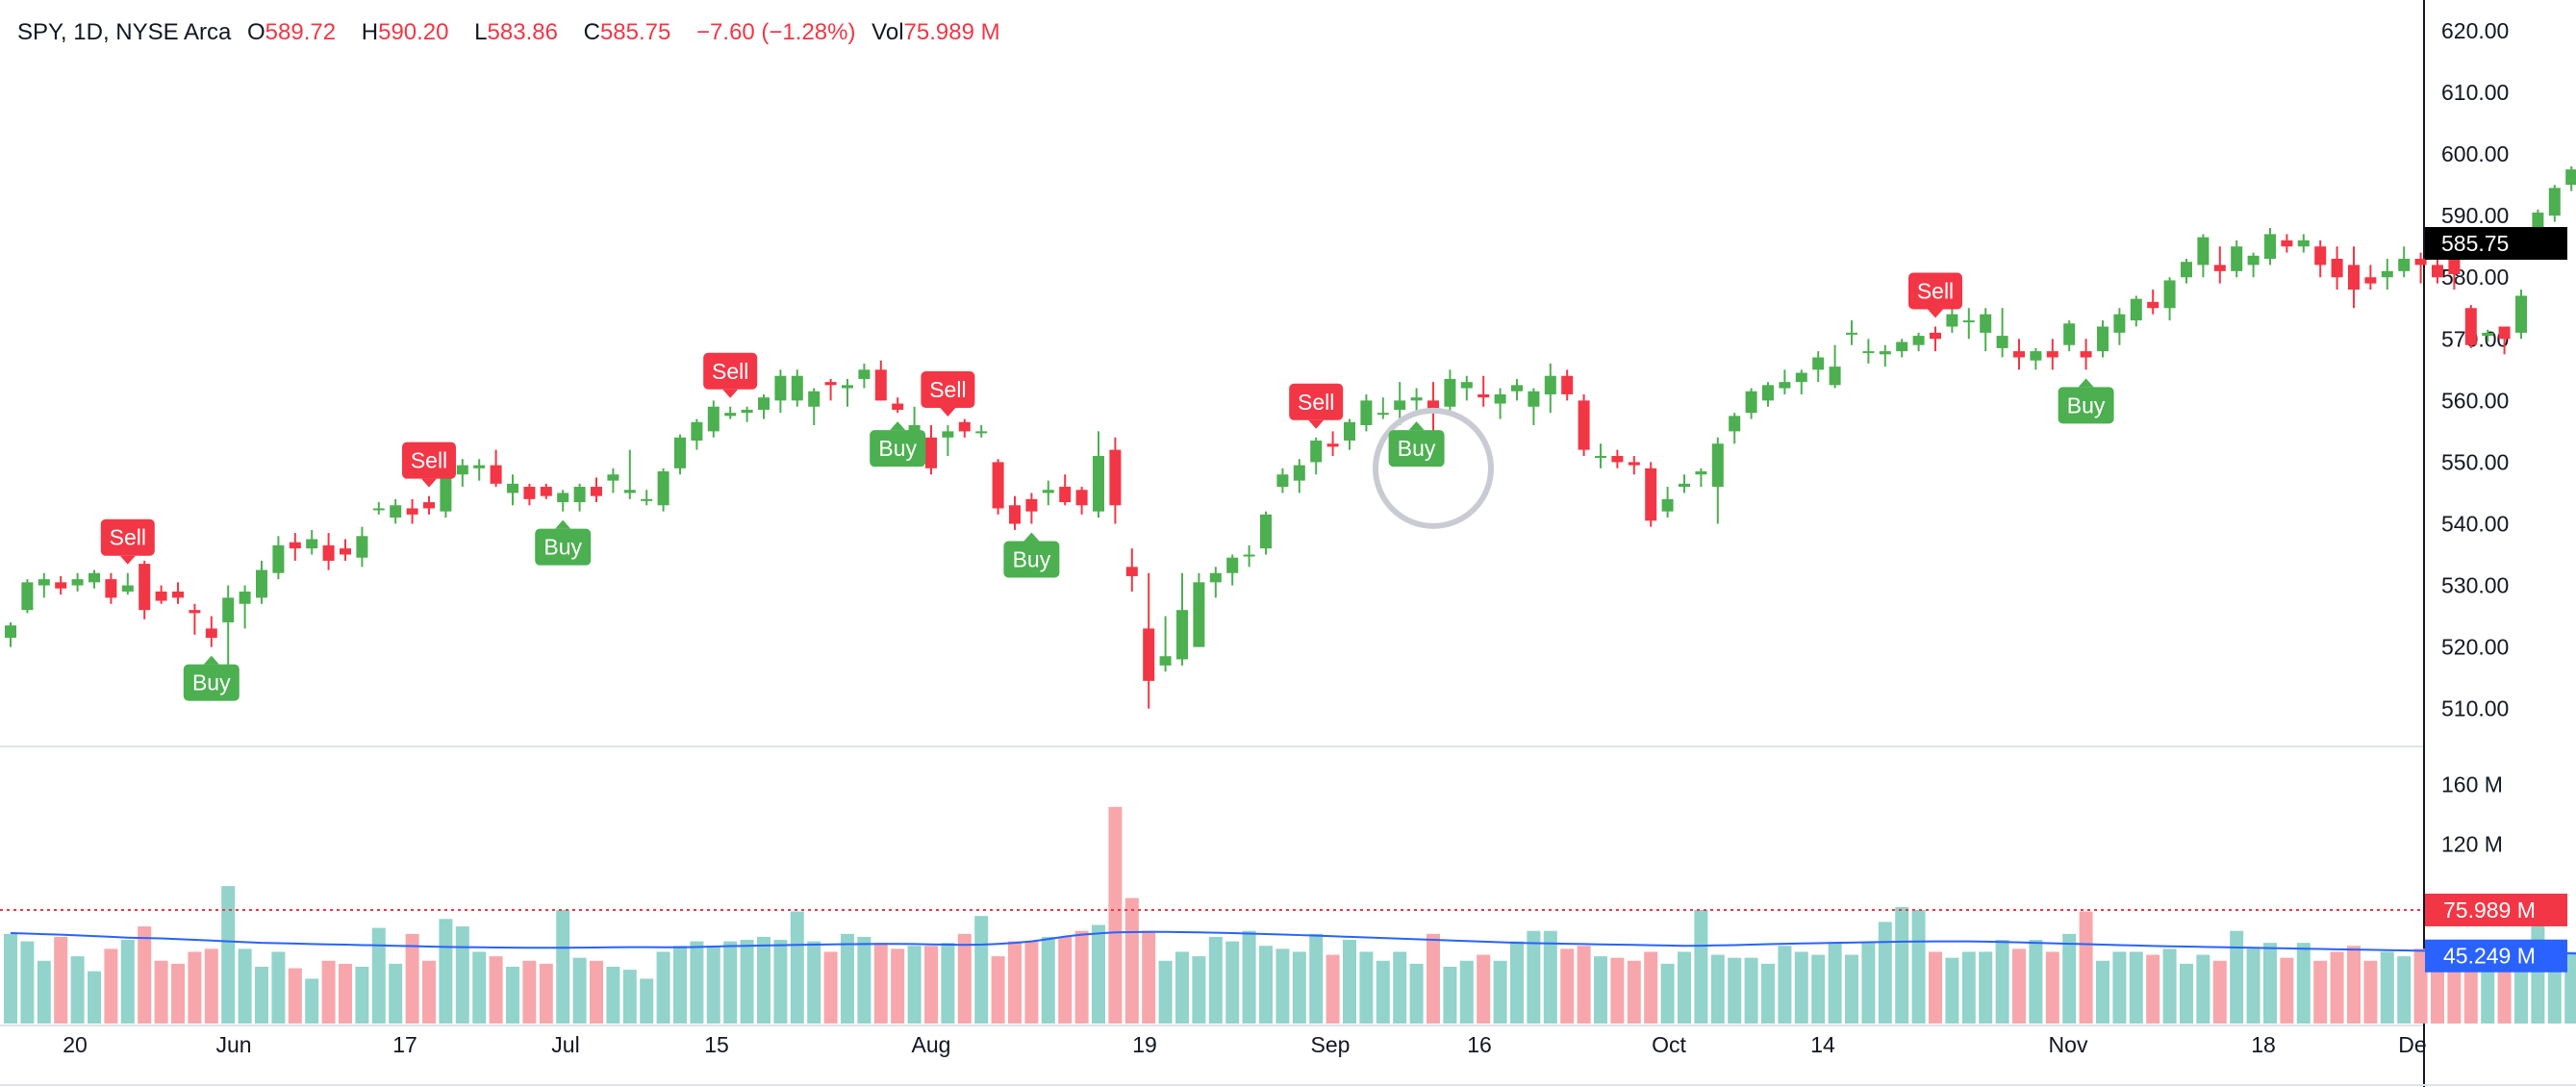  I want to click on tag-label: Buy, so click(898, 448).